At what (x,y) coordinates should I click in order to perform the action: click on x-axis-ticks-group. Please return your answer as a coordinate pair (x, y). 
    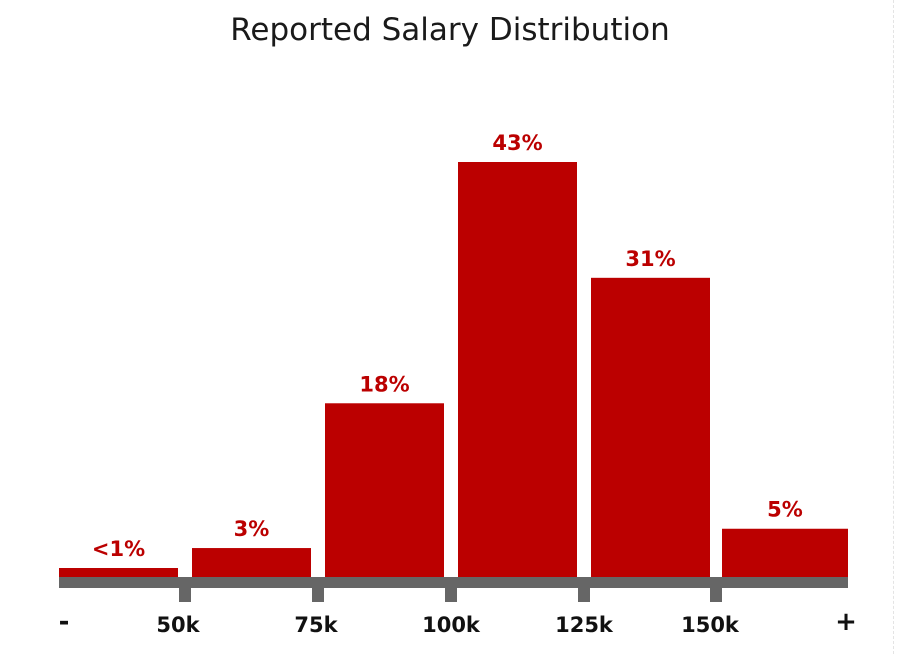
    Looking at the image, I should click on (450, 594).